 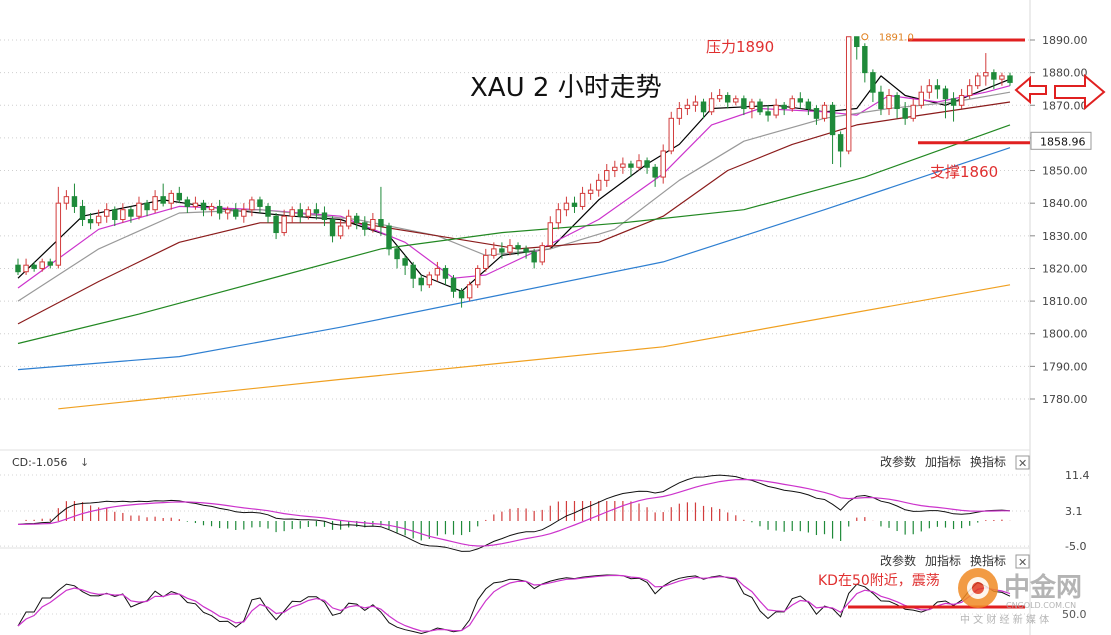 I want to click on price-tick-label: 1820.00, so click(x=1065, y=268).